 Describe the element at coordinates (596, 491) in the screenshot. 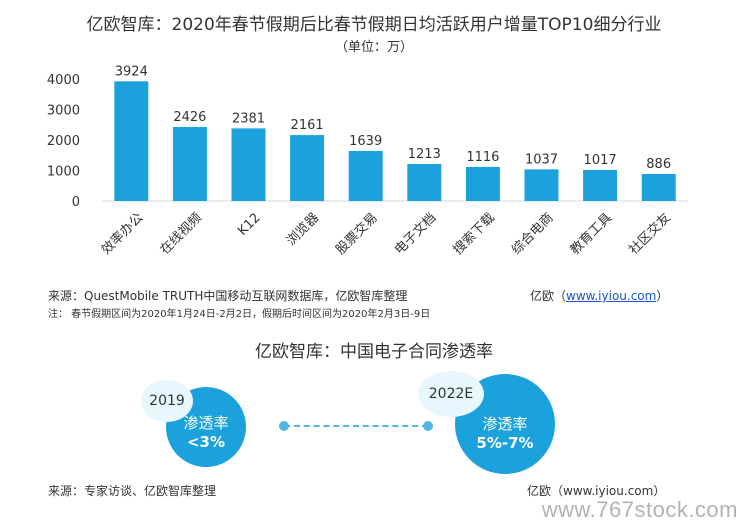

I see `chart2-site: 亿欧（www.iyiou.com）` at that location.